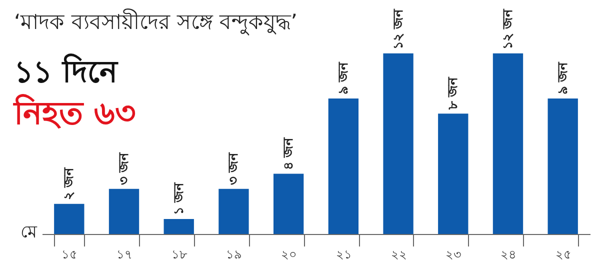 The image size is (600, 273). Describe the element at coordinates (179, 198) in the screenshot. I see `data-label: ১ জন` at that location.